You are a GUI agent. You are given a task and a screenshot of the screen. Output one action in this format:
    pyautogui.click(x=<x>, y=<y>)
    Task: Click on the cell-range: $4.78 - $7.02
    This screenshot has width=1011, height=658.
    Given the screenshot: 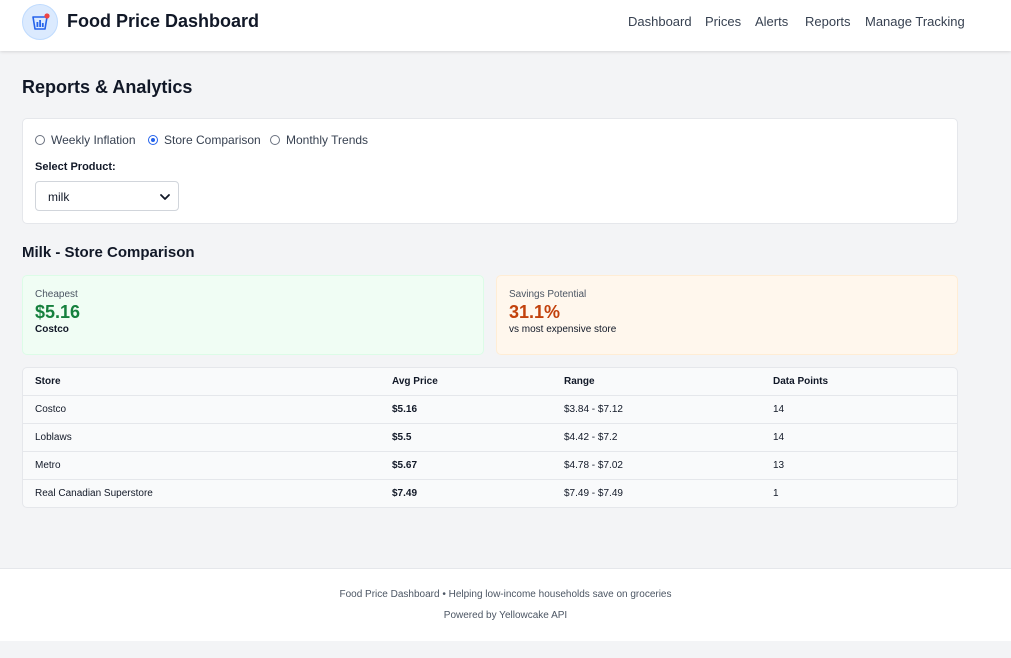 What is the action you would take?
    pyautogui.click(x=593, y=465)
    